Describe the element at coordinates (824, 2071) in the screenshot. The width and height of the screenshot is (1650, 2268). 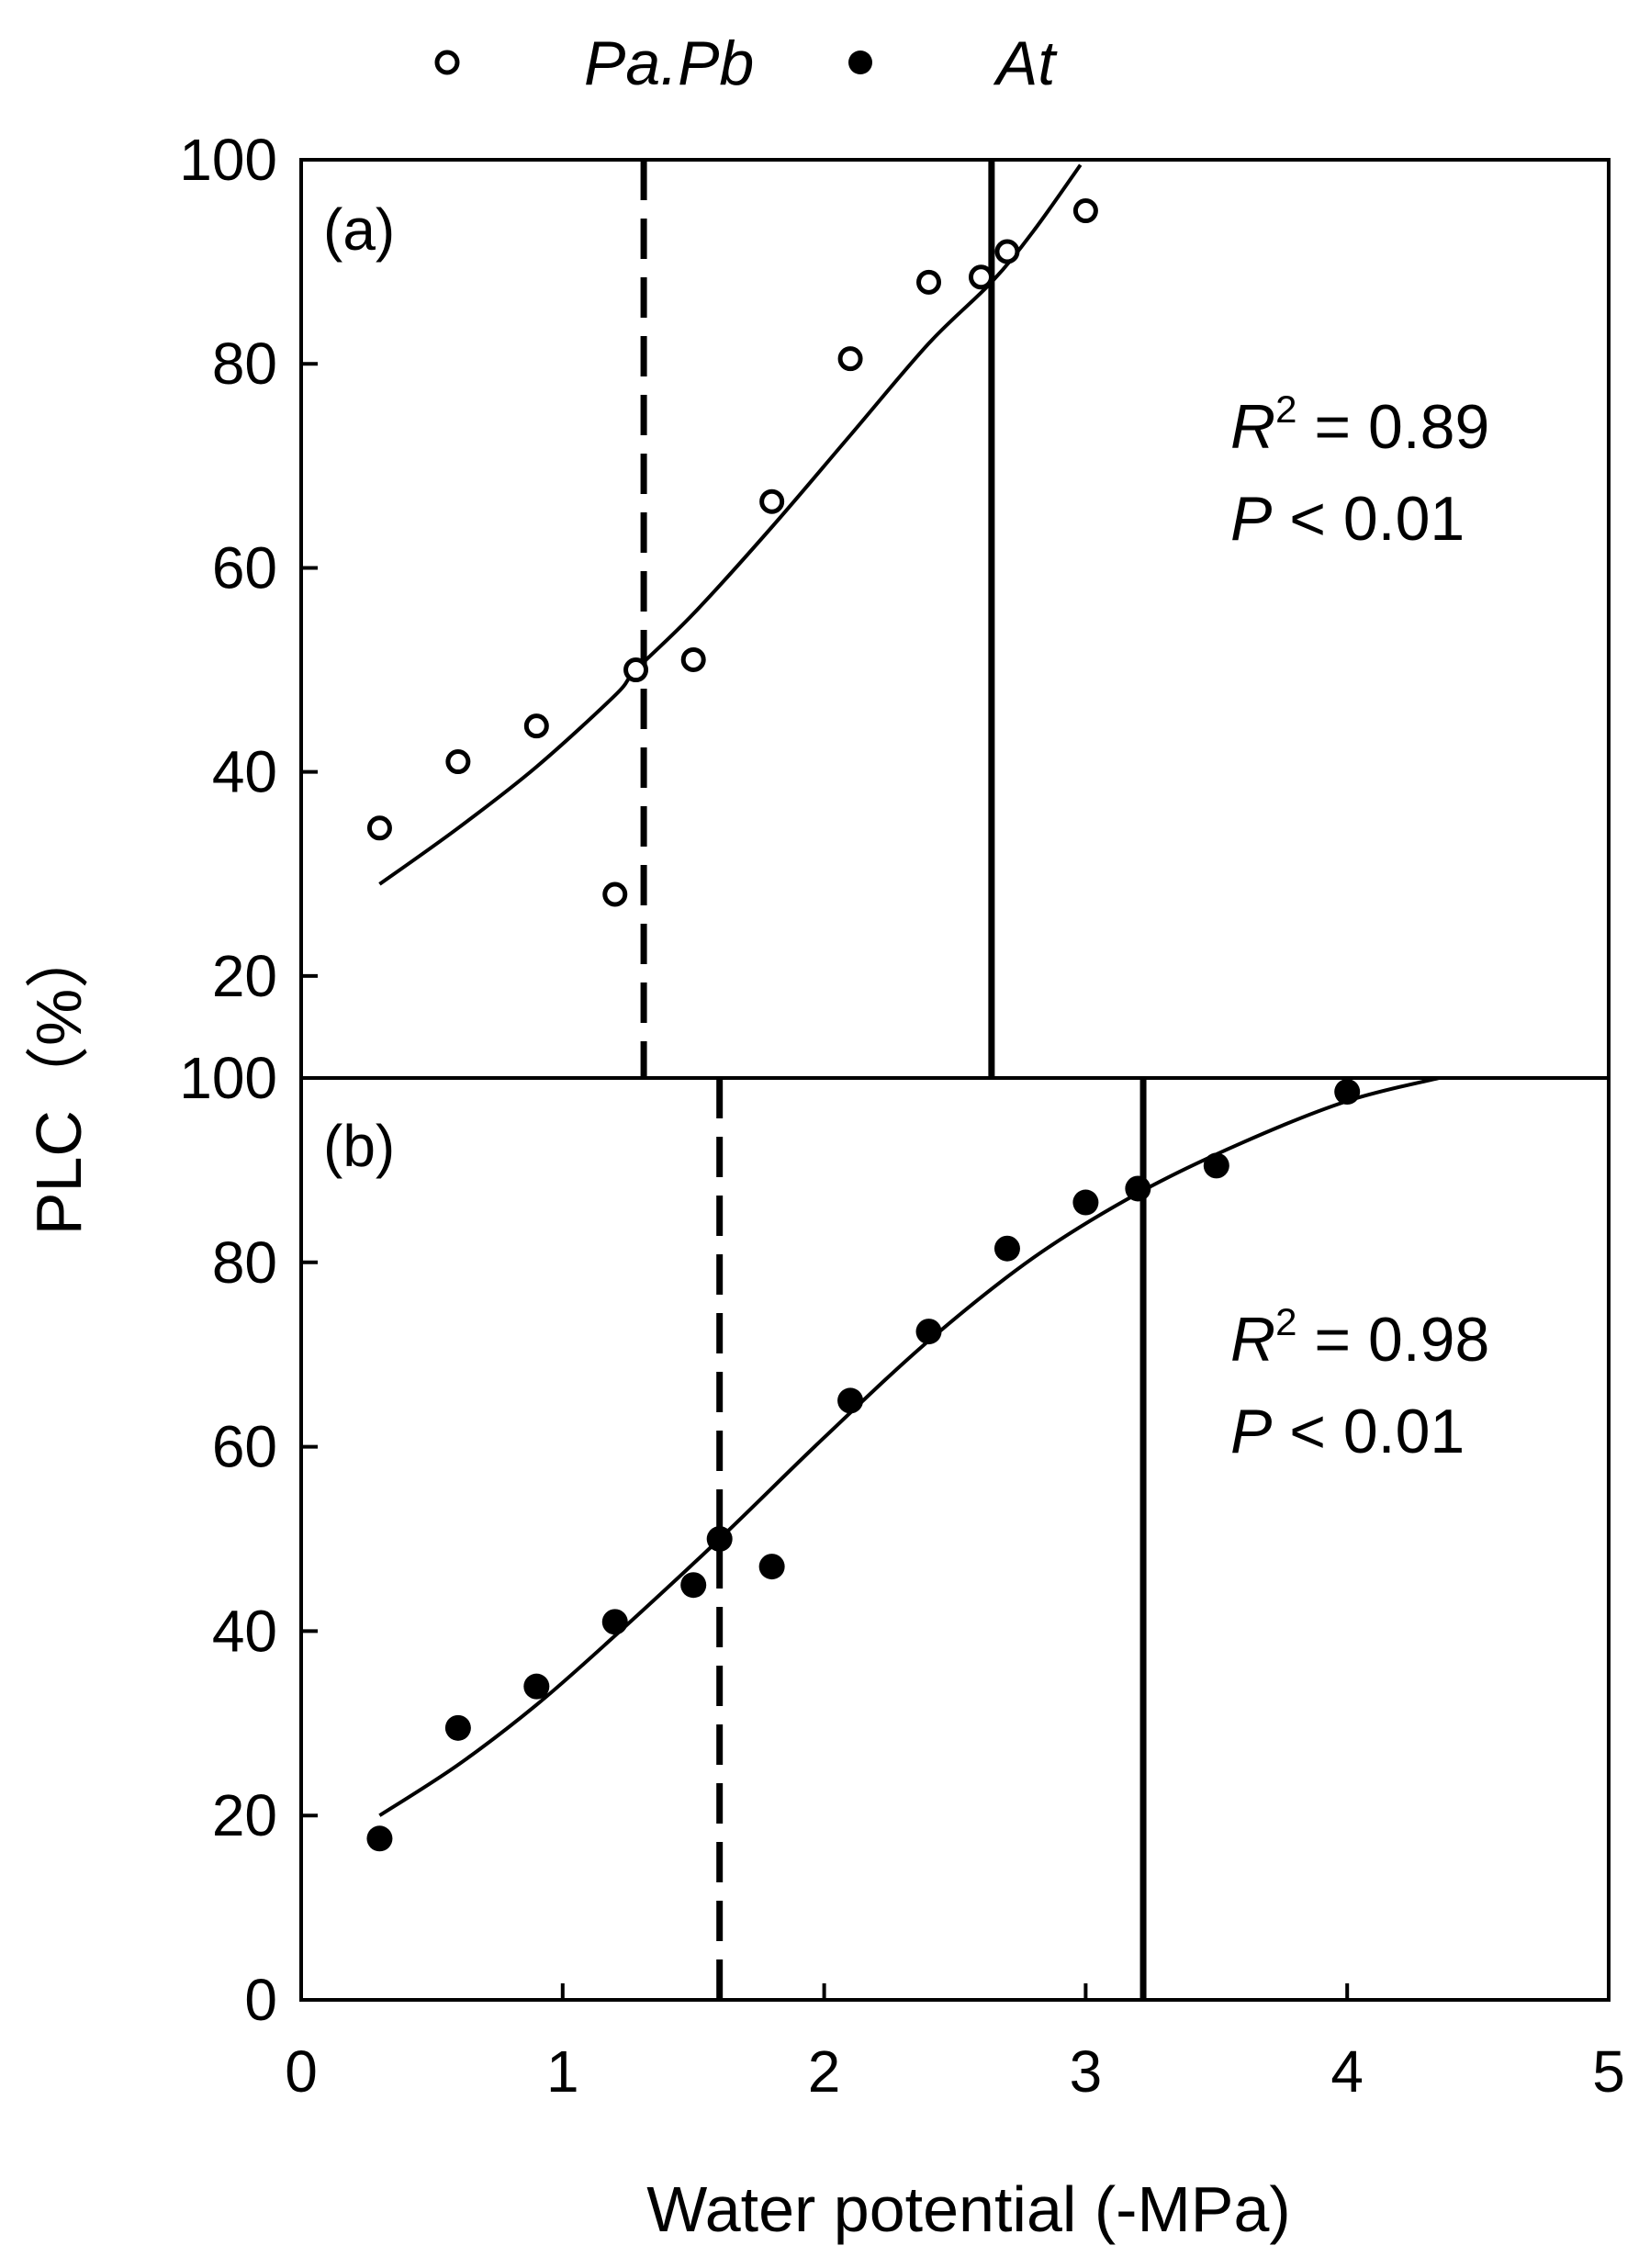
I see `panel-b-x-tick-label: 2` at that location.